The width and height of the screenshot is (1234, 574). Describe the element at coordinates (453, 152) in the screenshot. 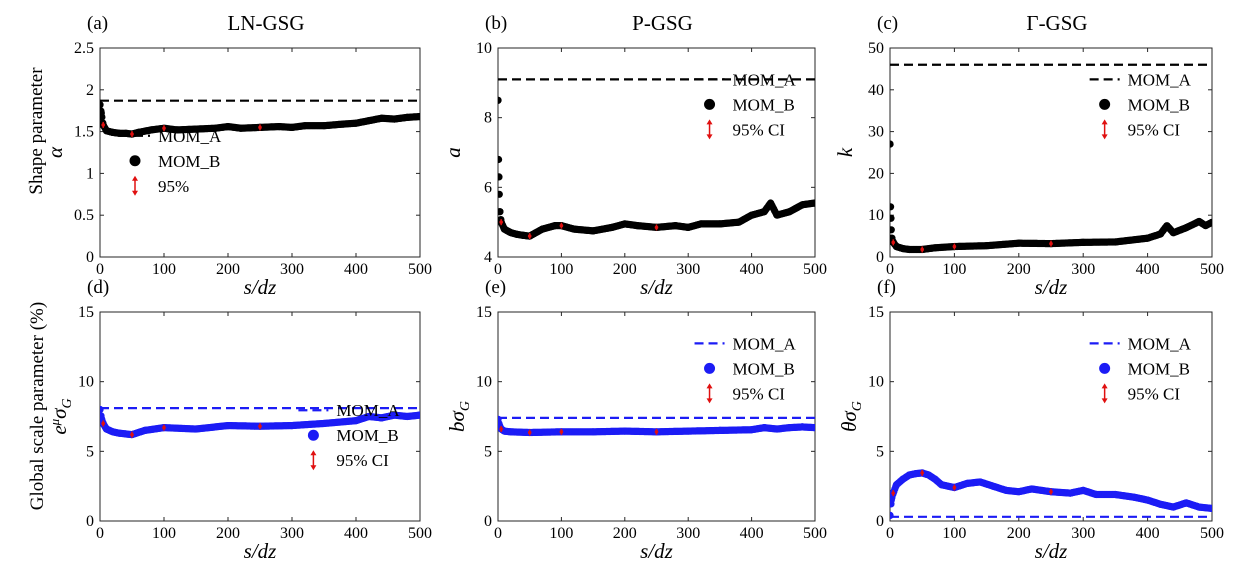

I see `y-axis-label: a` at that location.